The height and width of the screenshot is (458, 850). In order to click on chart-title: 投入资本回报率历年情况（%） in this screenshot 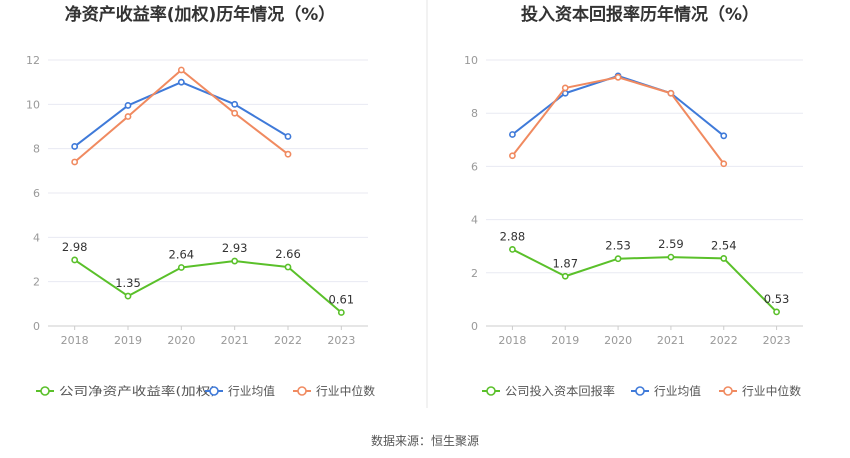, I will do `click(640, 14)`.